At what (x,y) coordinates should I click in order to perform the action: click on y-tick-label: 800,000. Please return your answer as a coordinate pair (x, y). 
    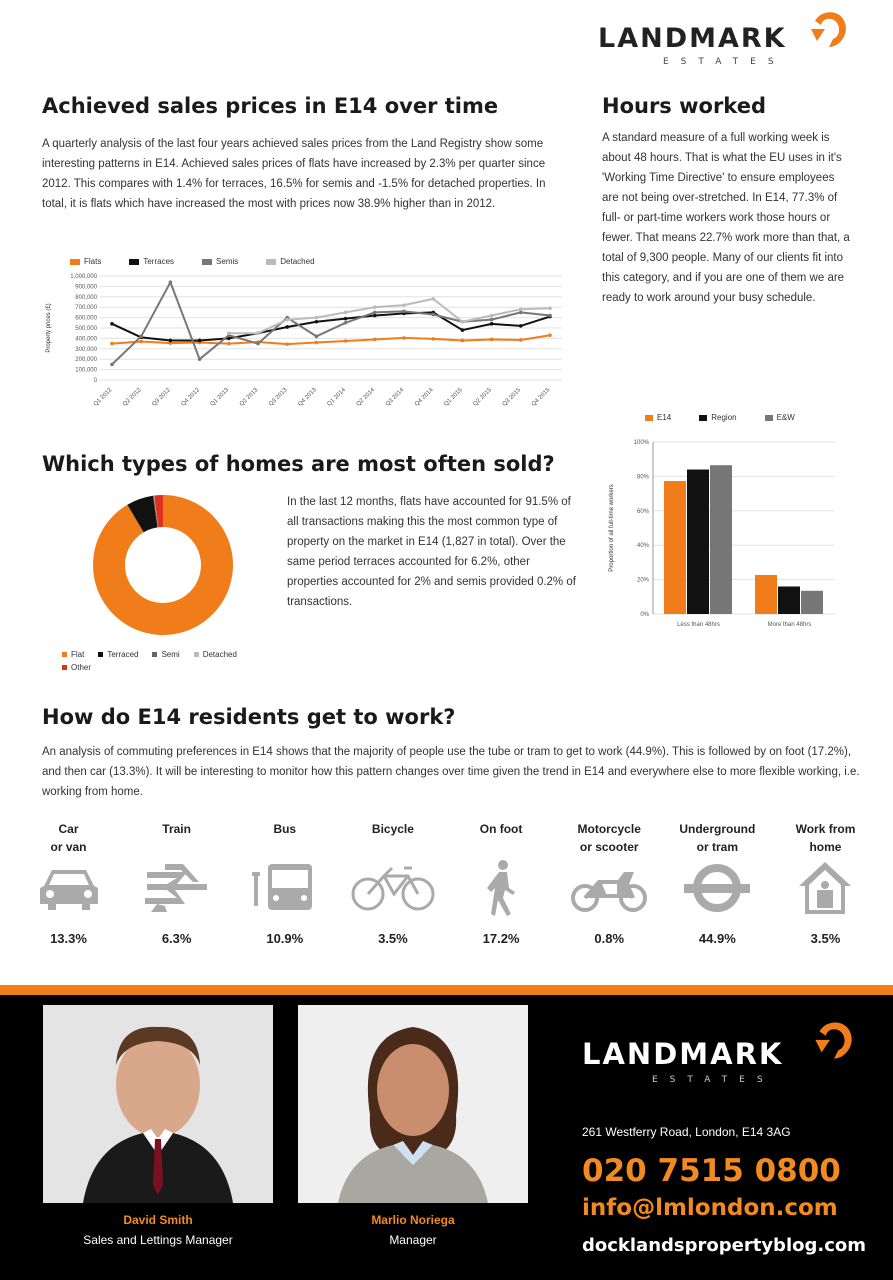
    Looking at the image, I should click on (86, 298).